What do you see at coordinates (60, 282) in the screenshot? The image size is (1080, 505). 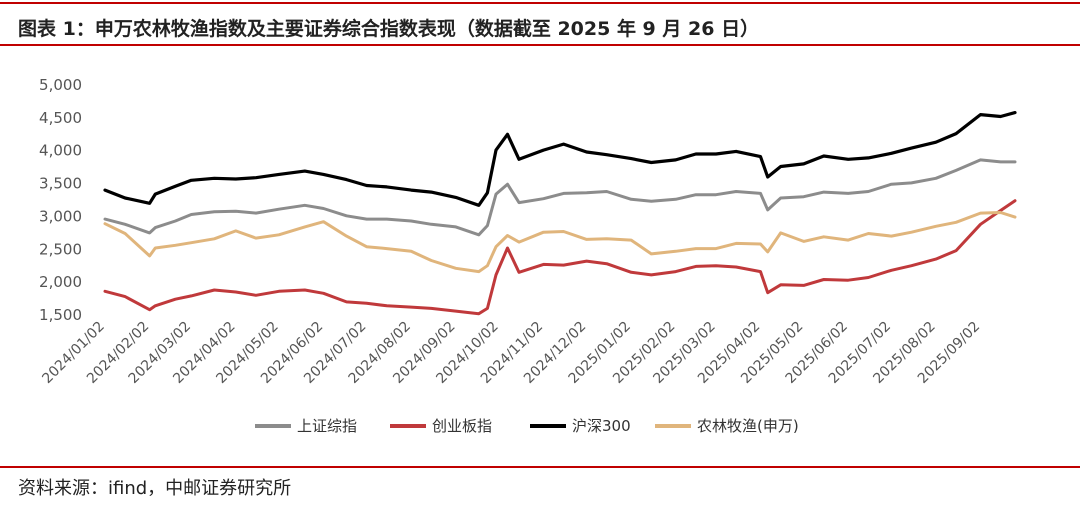 I see `y-tick-label: 2,000` at bounding box center [60, 282].